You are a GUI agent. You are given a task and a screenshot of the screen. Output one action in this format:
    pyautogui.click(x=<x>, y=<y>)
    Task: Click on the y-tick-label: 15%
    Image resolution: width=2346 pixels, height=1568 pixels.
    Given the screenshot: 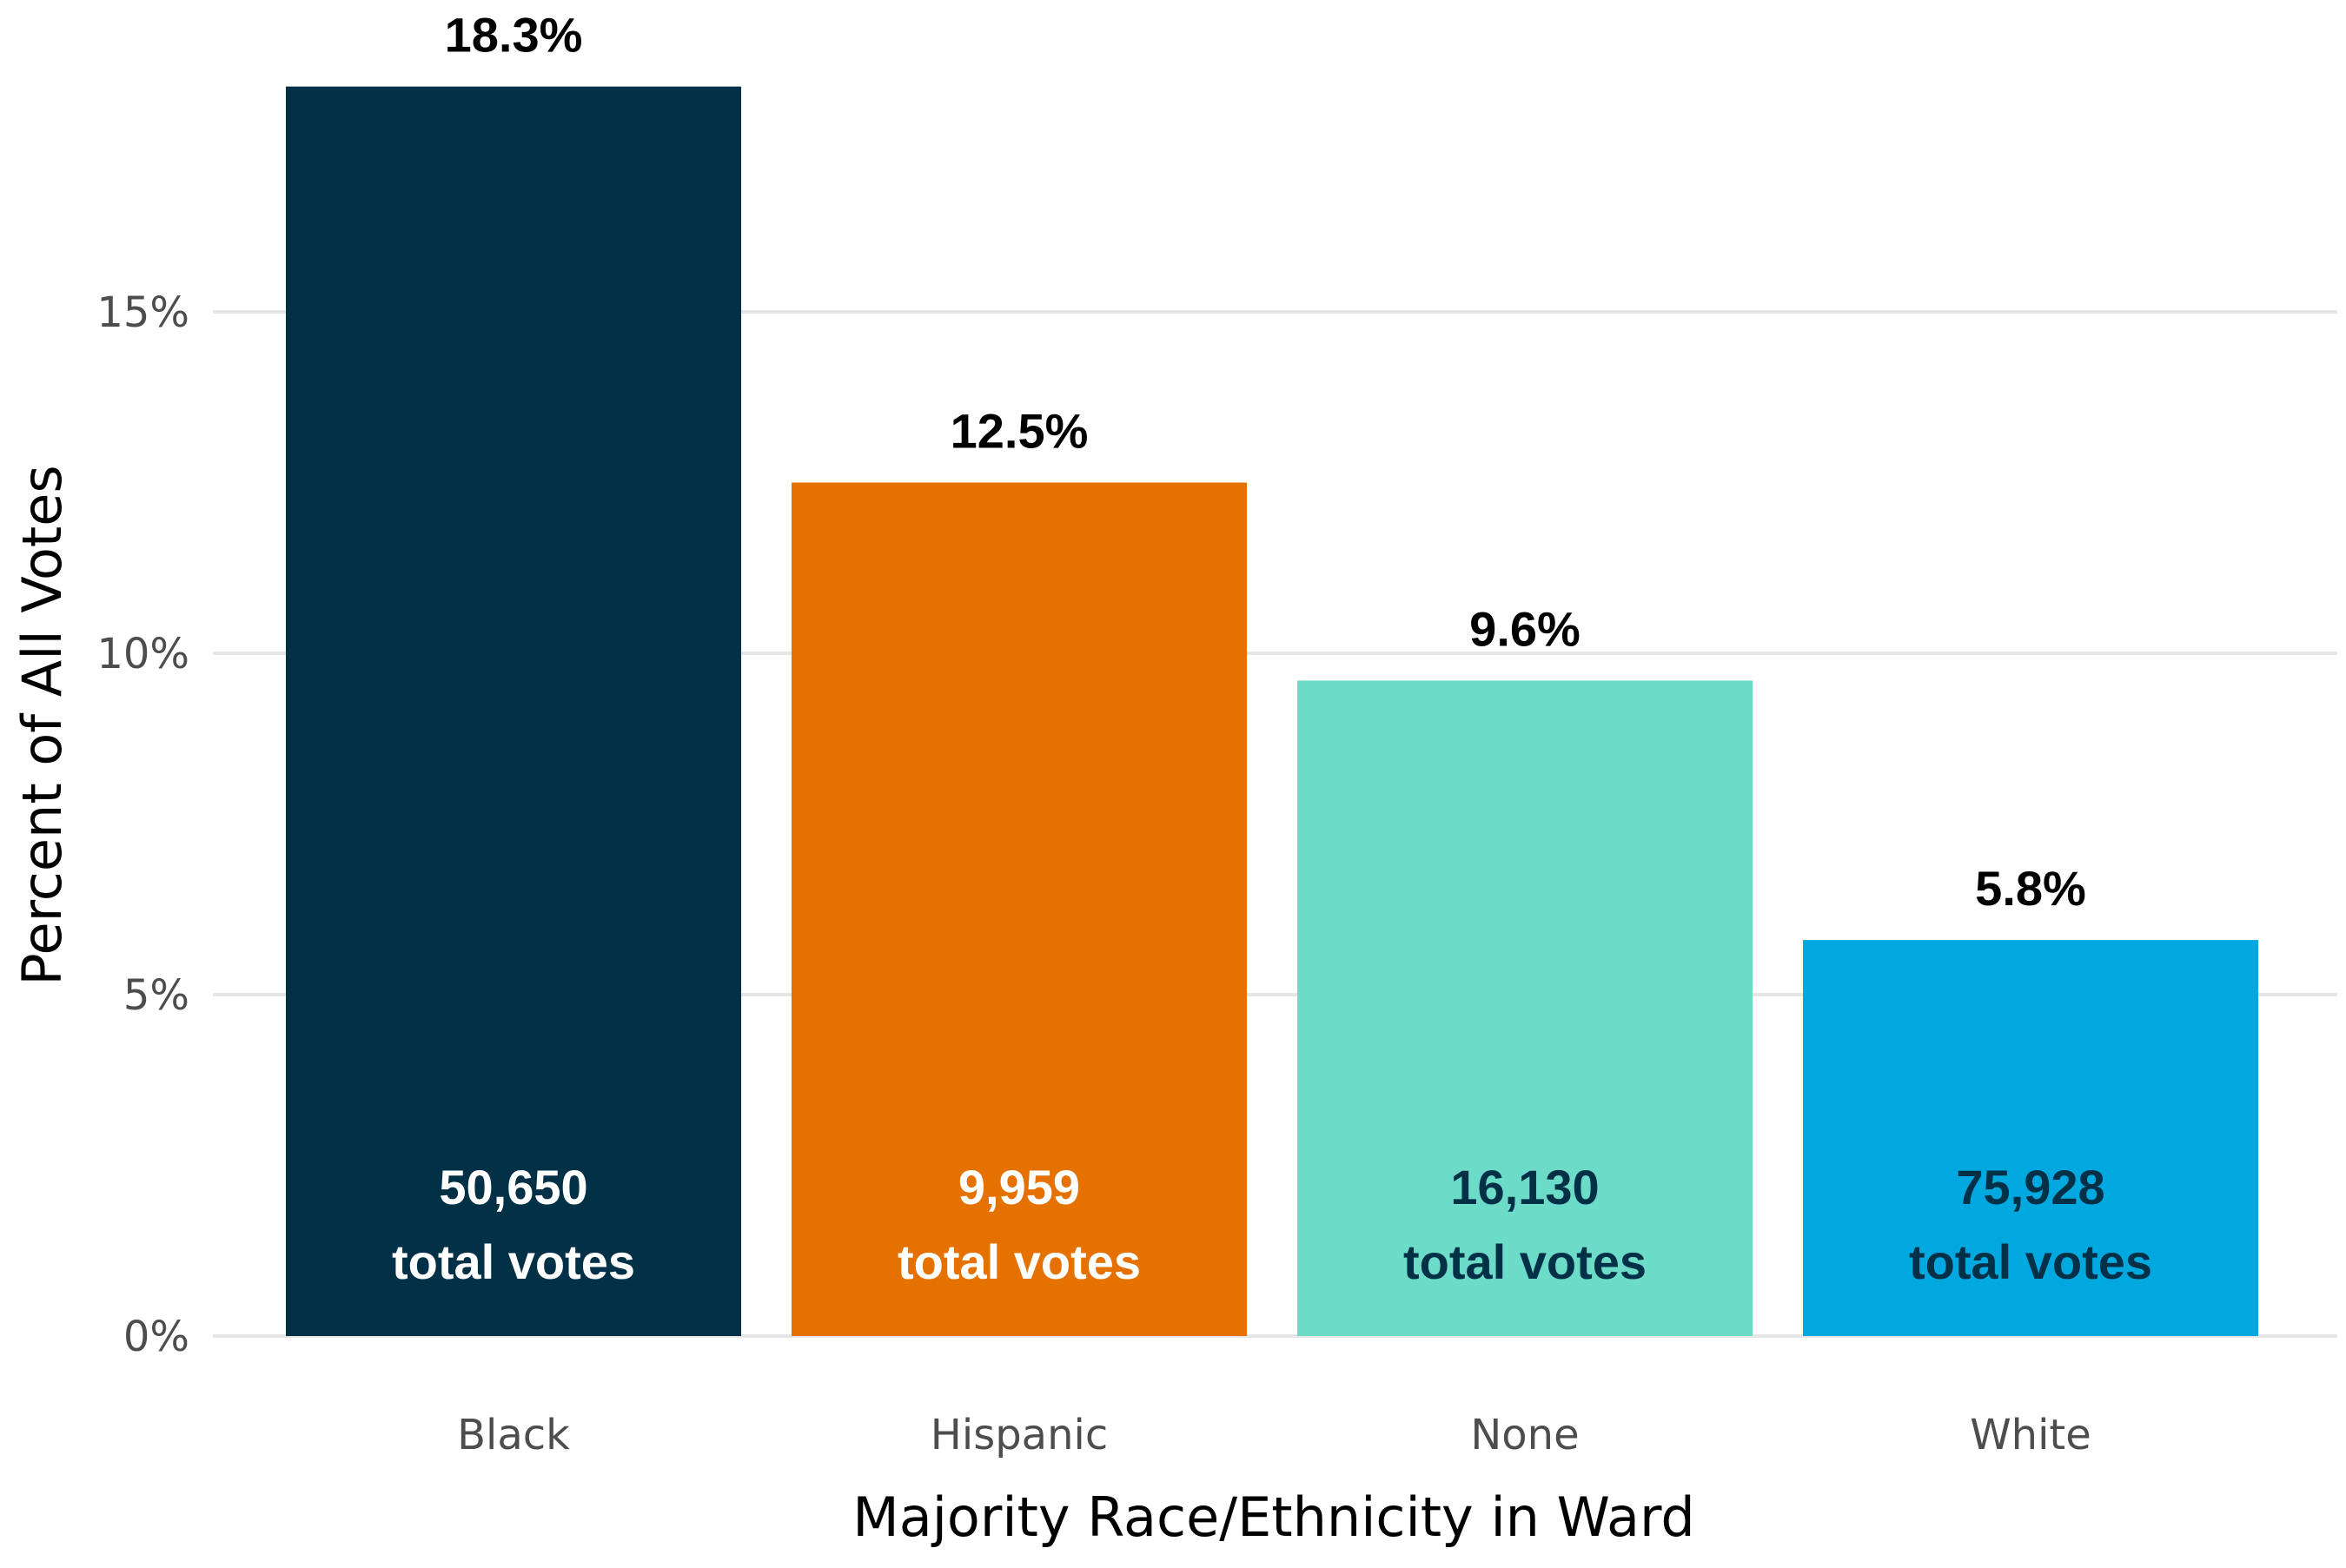 What is the action you would take?
    pyautogui.click(x=143, y=312)
    